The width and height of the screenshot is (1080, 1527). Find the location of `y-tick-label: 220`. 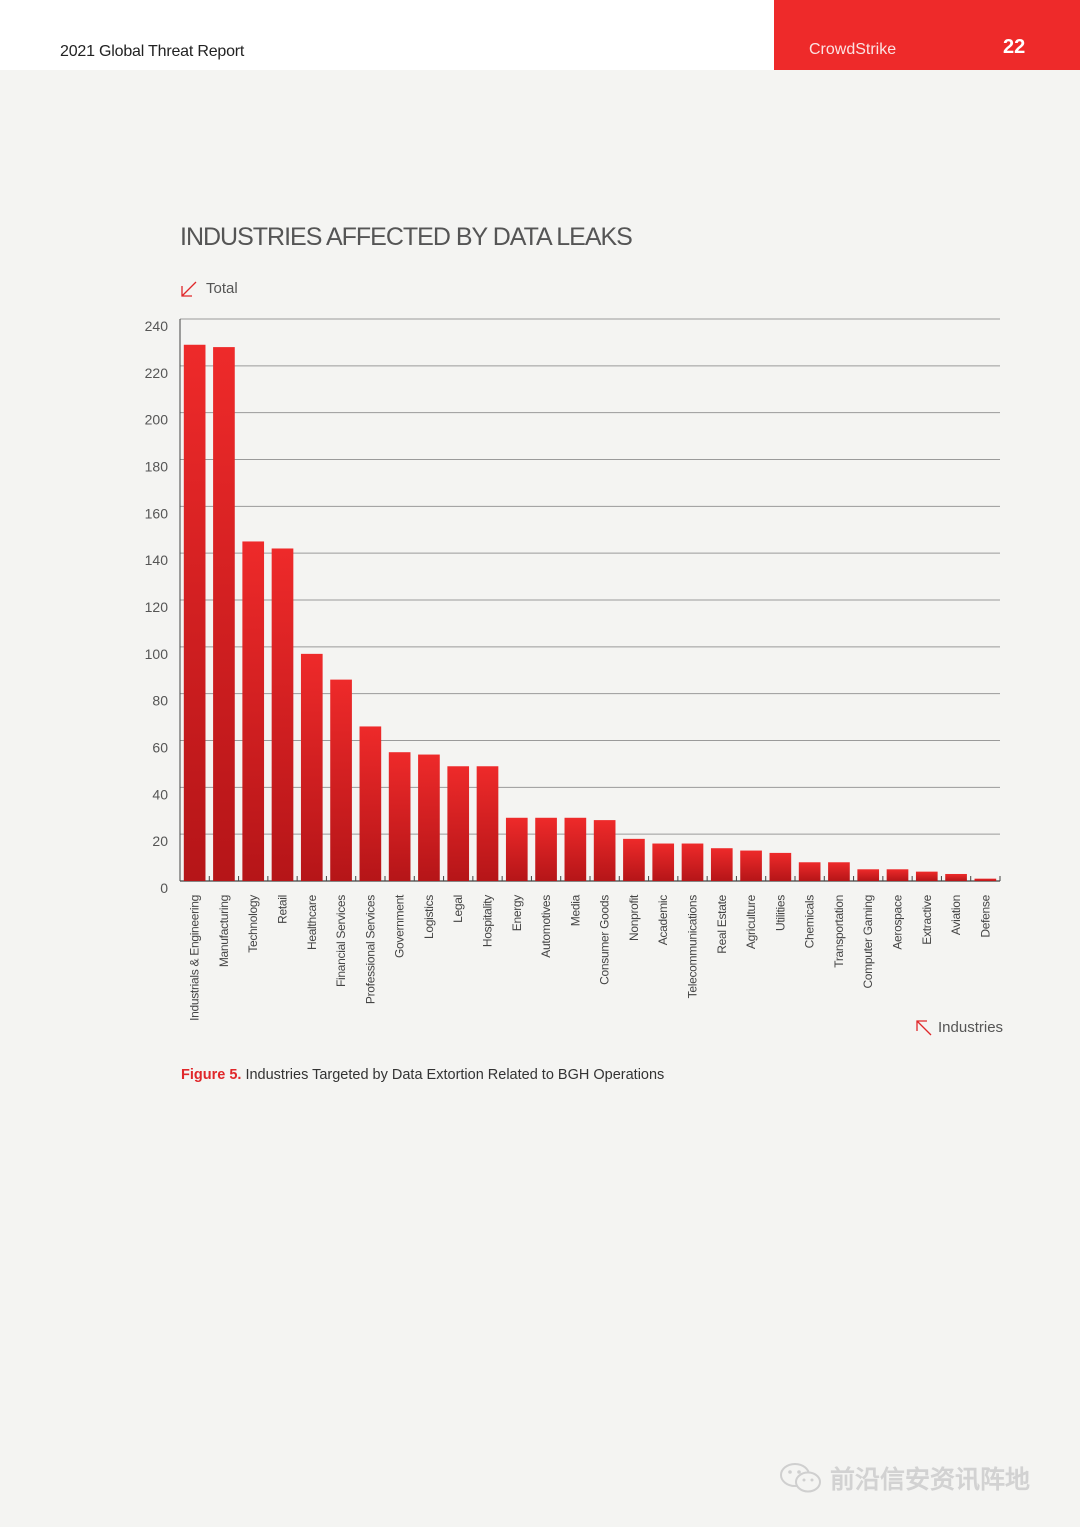

y-tick-label: 220 is located at coordinates (157, 373).